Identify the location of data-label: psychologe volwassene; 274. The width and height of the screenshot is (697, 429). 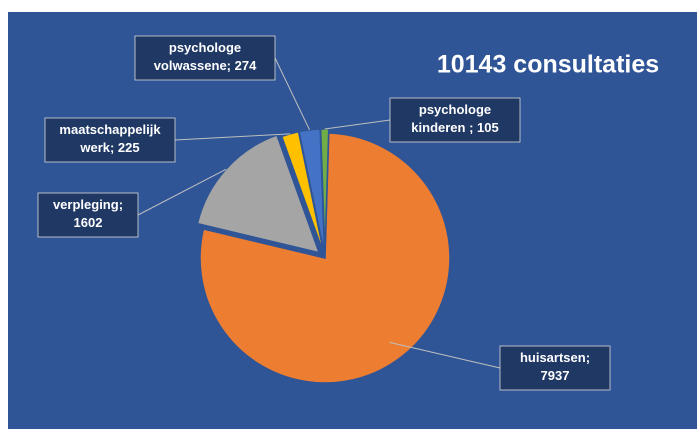
(205, 56).